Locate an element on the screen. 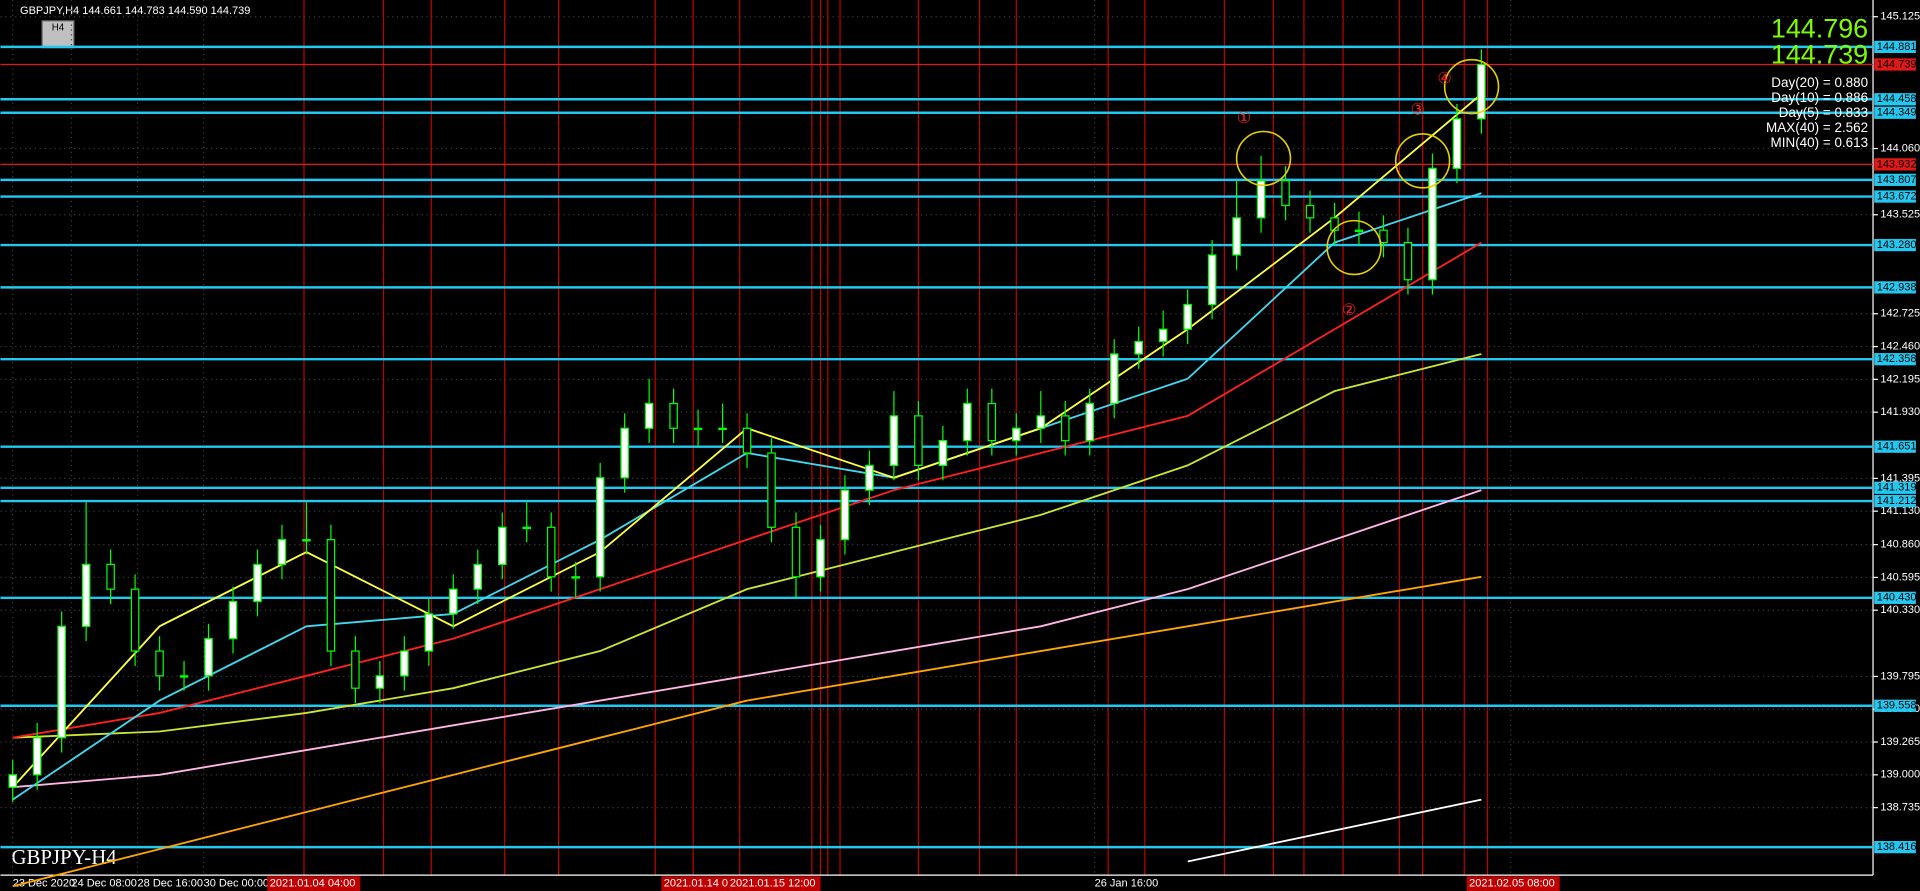 The height and width of the screenshot is (891, 1920). level-label: 144.458 is located at coordinates (1897, 99).